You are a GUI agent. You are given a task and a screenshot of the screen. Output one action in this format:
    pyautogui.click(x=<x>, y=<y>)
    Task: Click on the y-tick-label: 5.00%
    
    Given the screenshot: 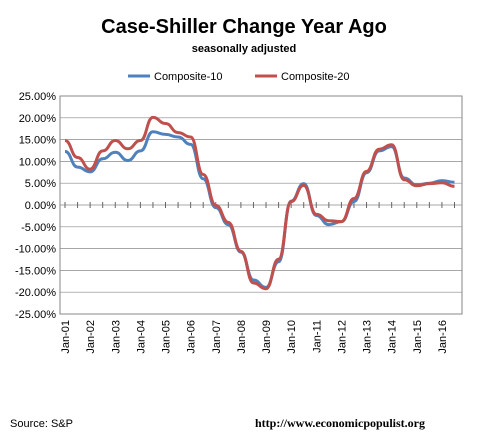 What is the action you would take?
    pyautogui.click(x=40, y=184)
    